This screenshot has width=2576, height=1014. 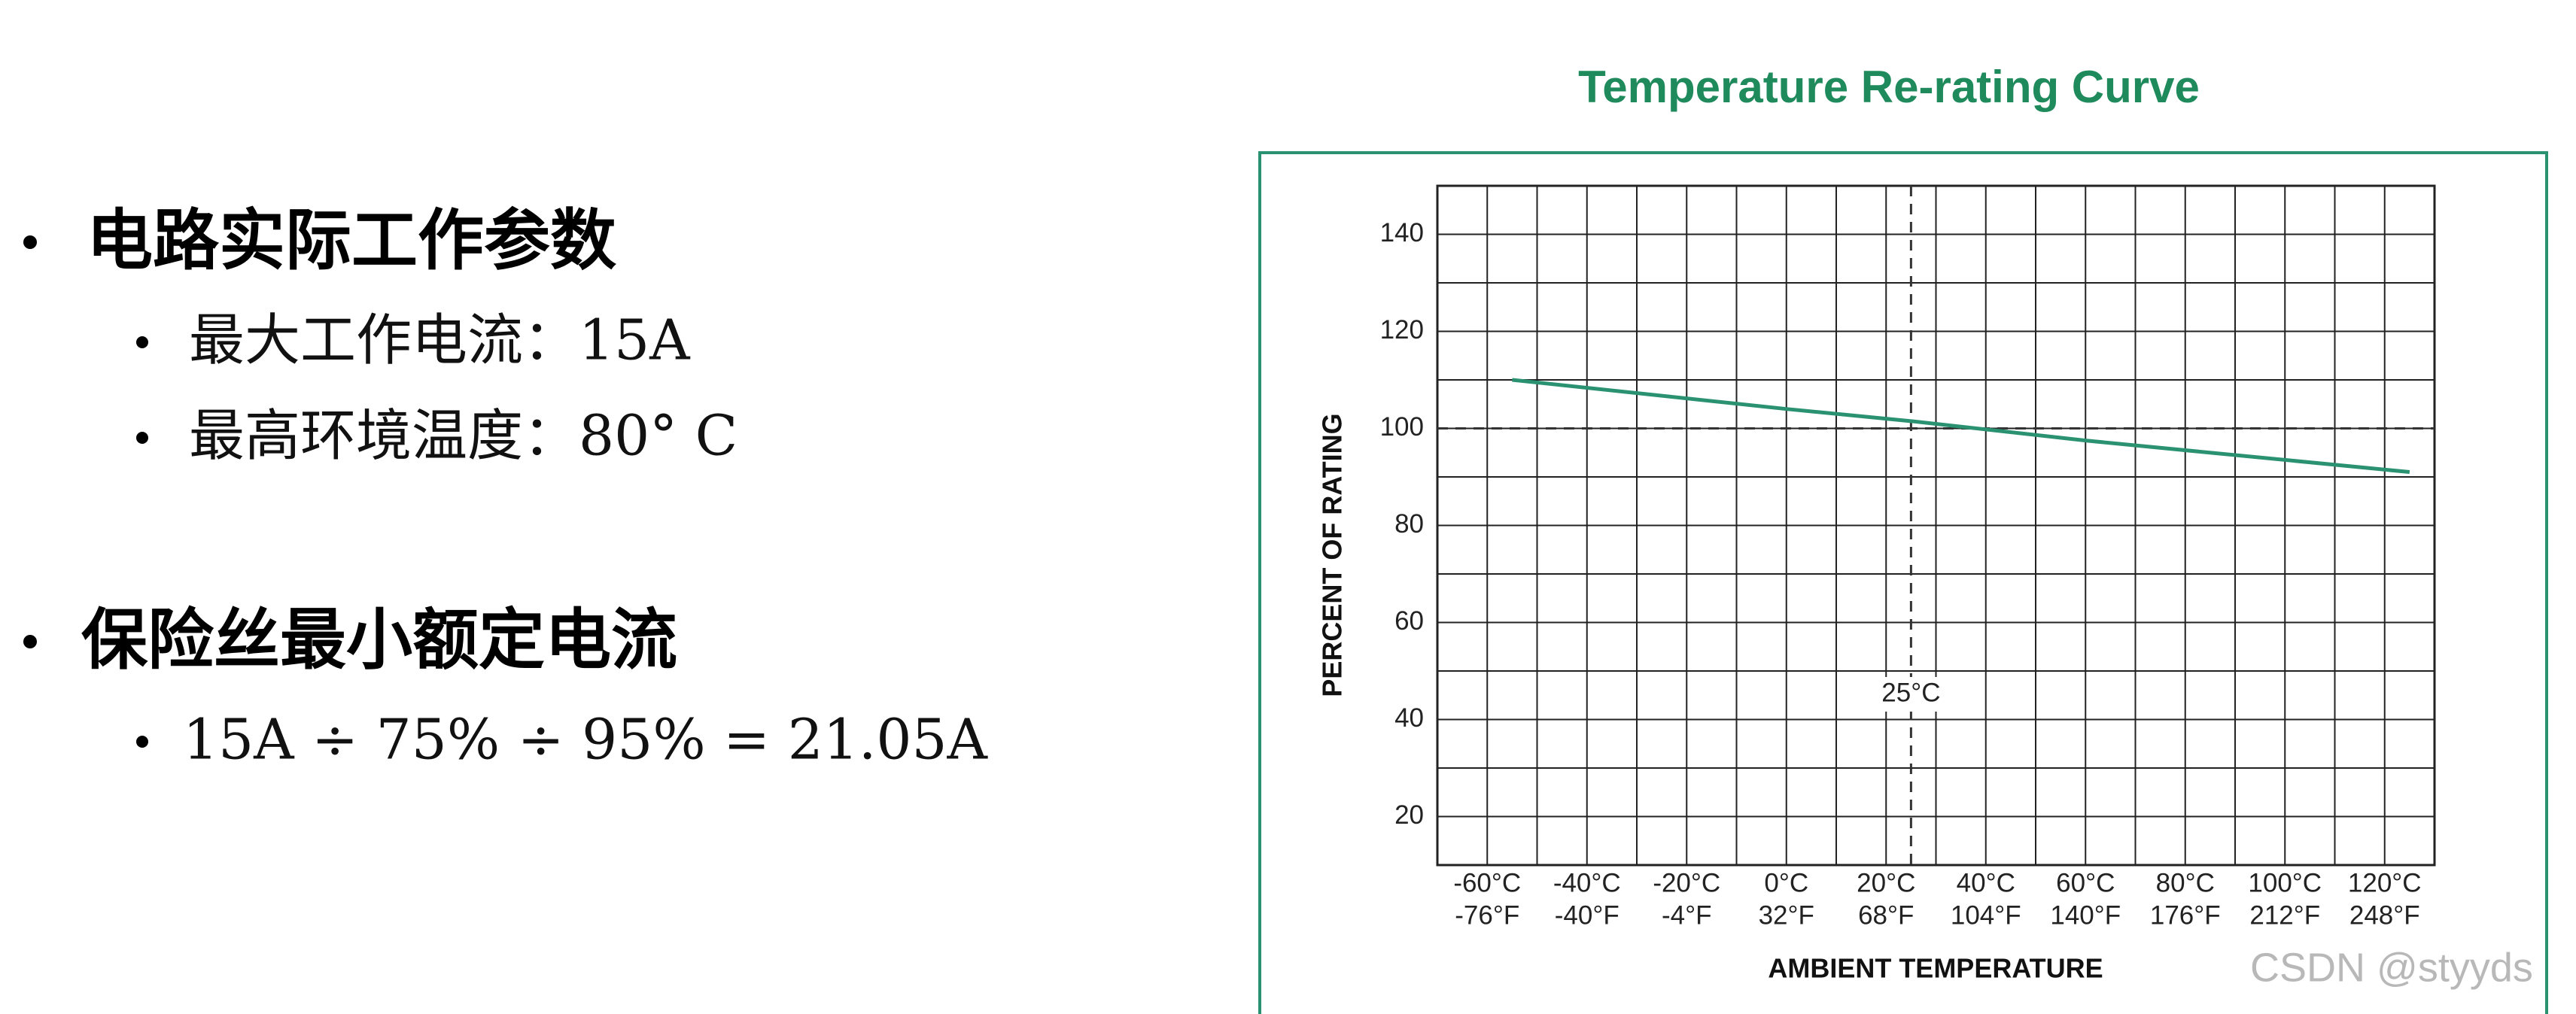 I want to click on x-tick-label: 120°C, so click(x=2385, y=882).